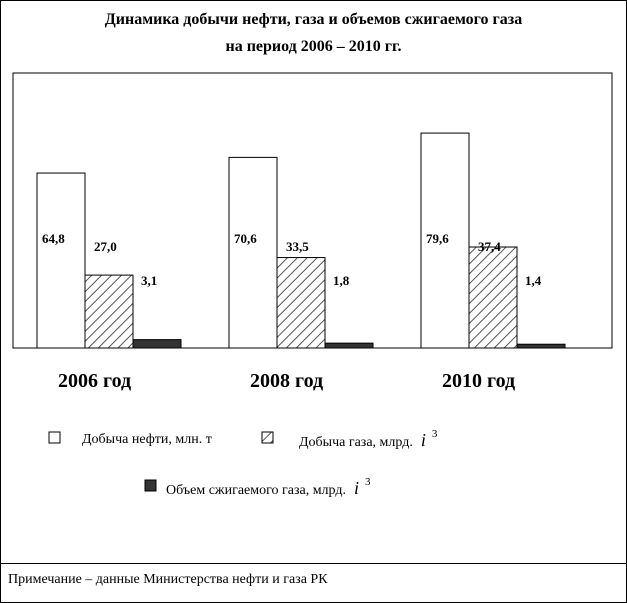  Describe the element at coordinates (435, 434) in the screenshot. I see `legend-unit-superscript-gas: 3` at that location.